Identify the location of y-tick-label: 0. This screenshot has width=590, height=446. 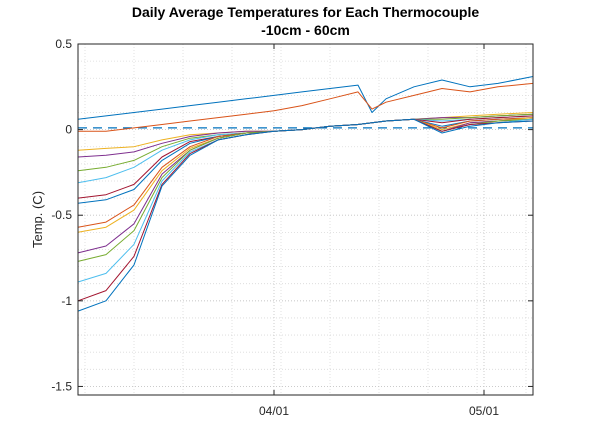
(68, 130).